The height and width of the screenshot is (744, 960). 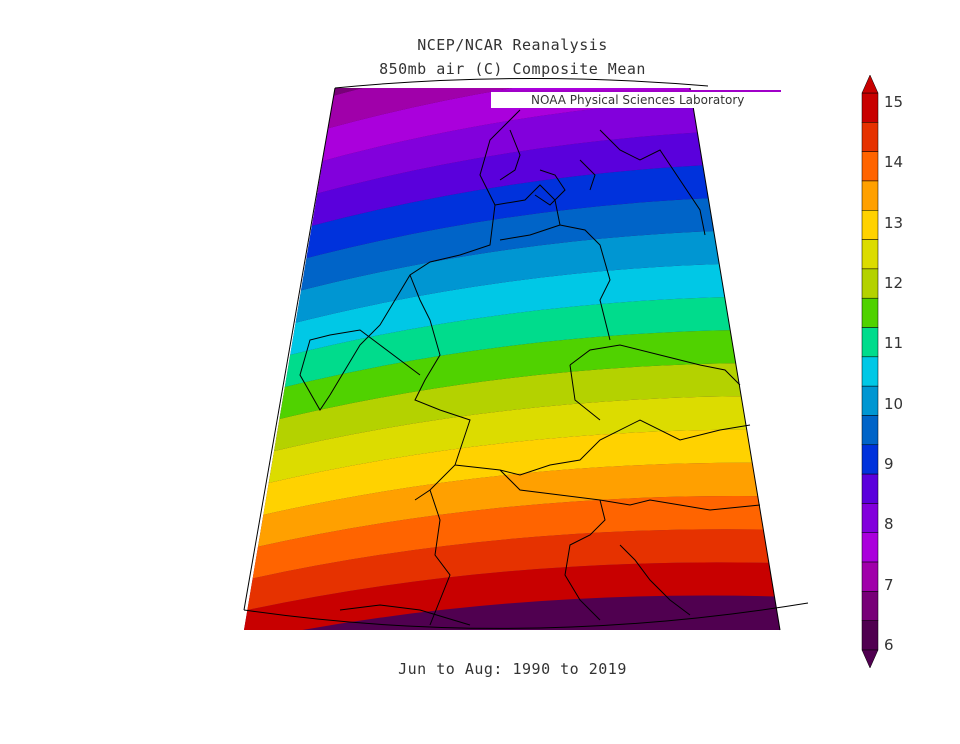 I want to click on map-frame-bottom, so click(x=526, y=615).